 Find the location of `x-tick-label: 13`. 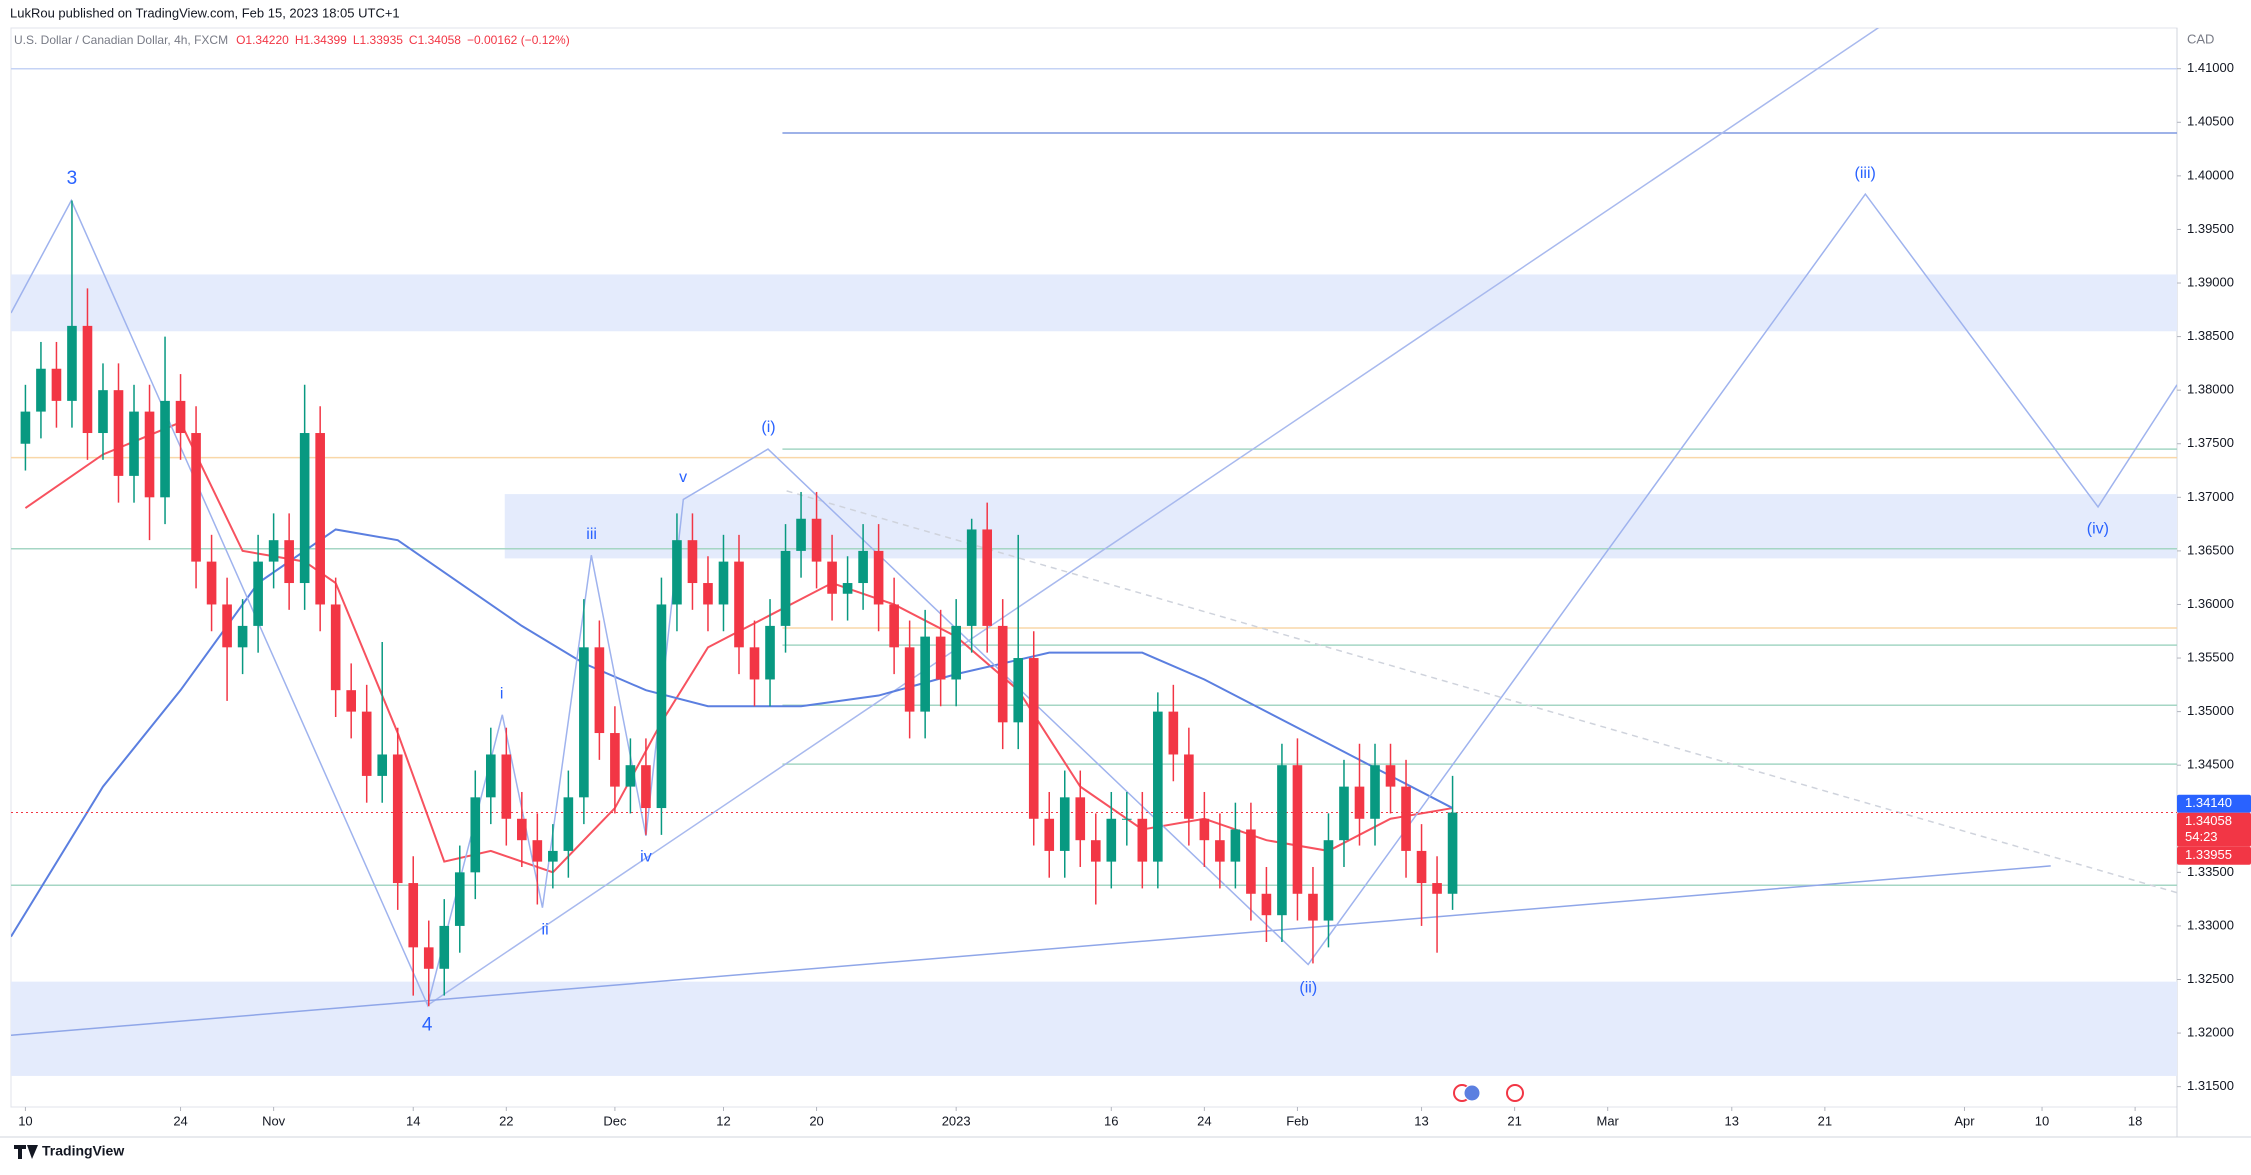

x-tick-label: 13 is located at coordinates (1732, 1120).